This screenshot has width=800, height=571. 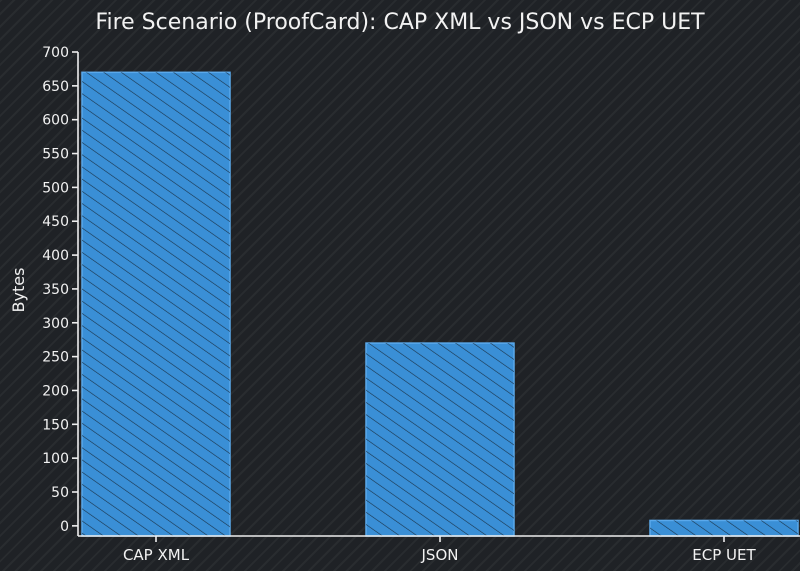 I want to click on y-tick-label: 400, so click(x=55, y=256).